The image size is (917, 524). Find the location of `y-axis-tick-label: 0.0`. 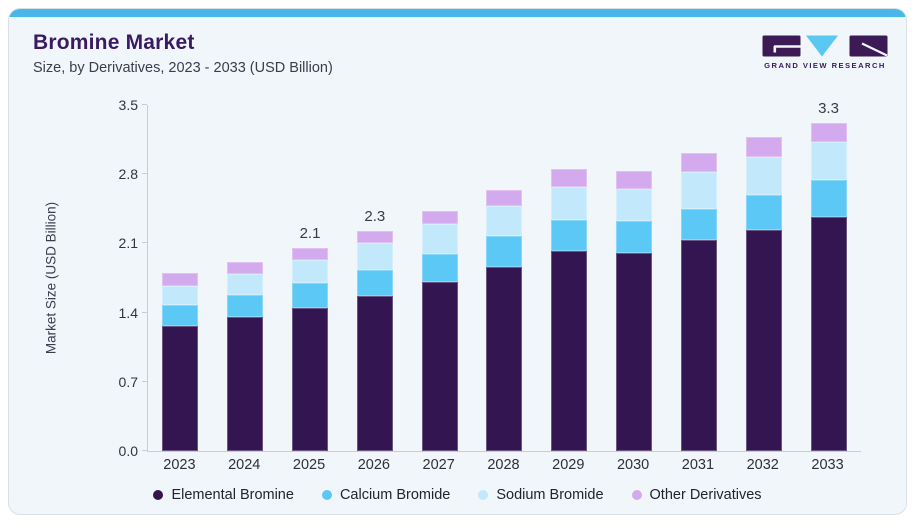

y-axis-tick-label: 0.0 is located at coordinates (128, 451).